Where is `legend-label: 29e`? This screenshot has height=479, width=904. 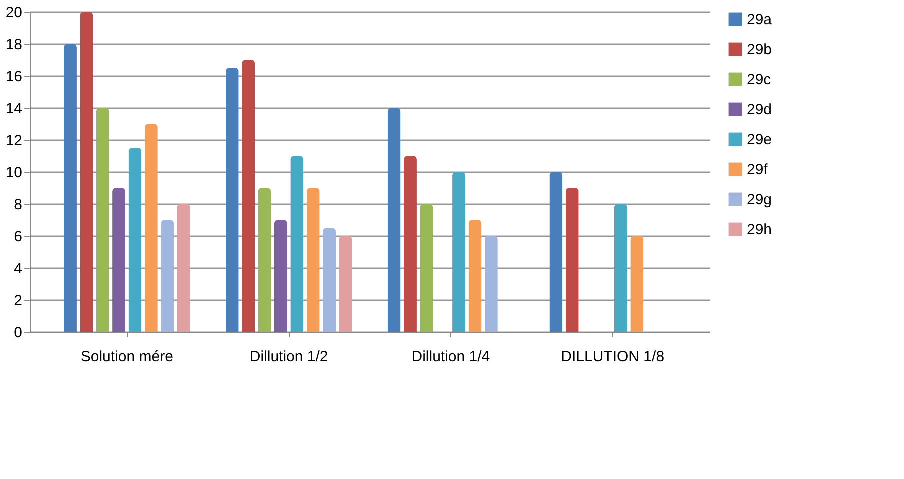
legend-label: 29e is located at coordinates (759, 140).